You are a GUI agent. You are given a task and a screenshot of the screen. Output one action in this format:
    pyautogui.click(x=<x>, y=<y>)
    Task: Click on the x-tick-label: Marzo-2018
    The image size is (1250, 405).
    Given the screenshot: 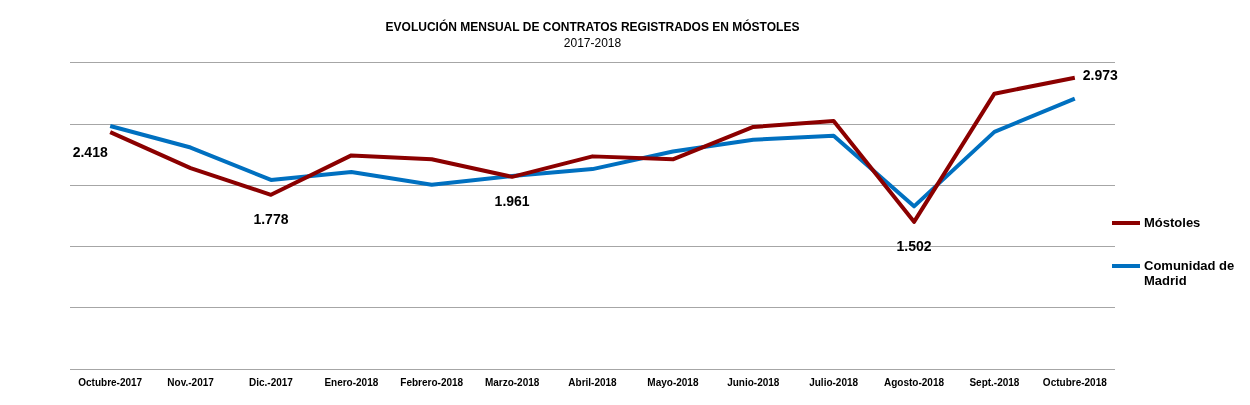 What is the action you would take?
    pyautogui.click(x=512, y=382)
    